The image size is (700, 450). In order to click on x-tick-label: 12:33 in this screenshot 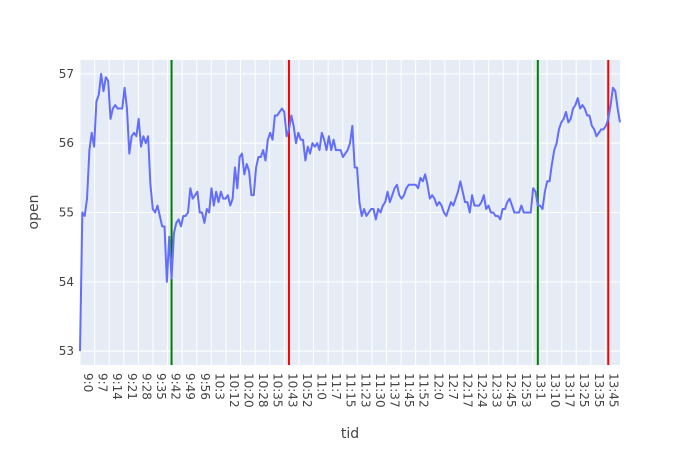, I will do `click(497, 390)`.